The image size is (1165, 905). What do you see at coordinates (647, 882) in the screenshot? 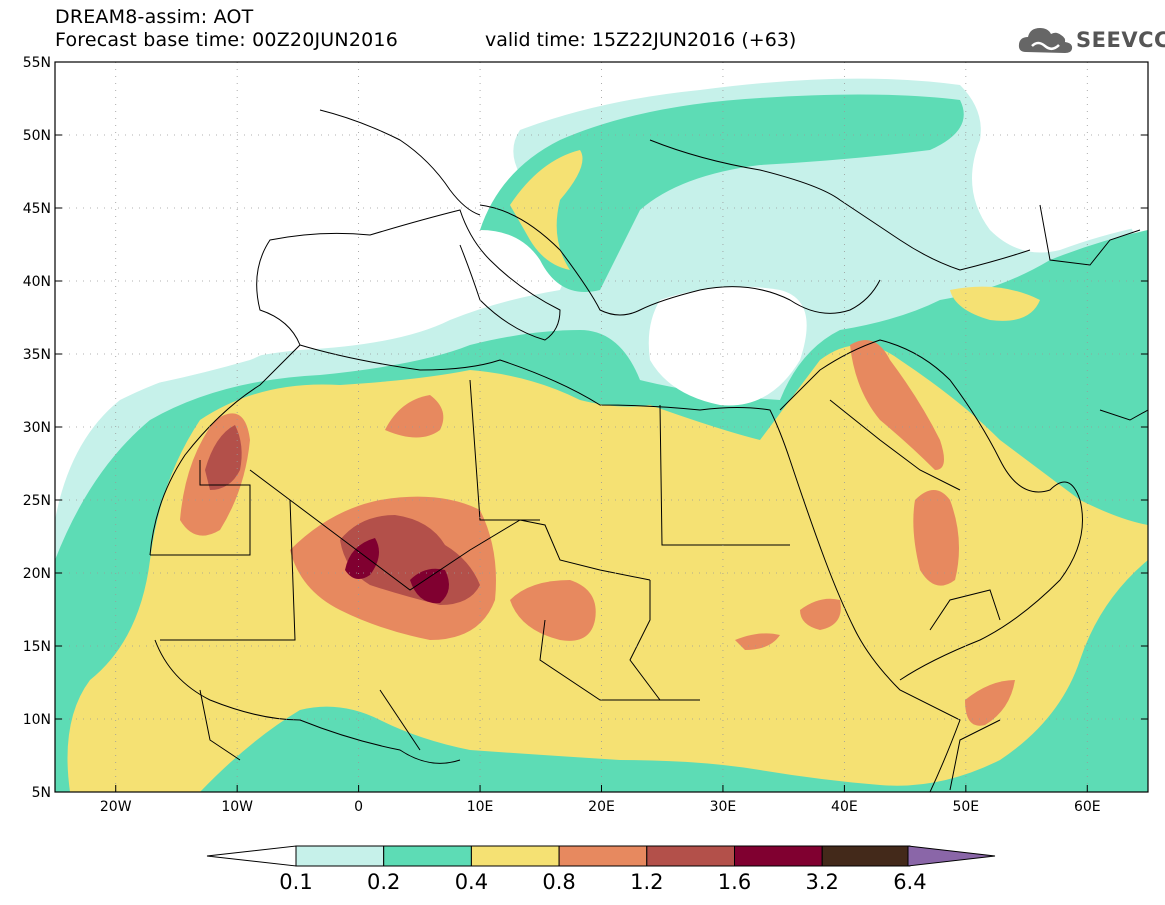
I see `colorbar-label: 1.2` at bounding box center [647, 882].